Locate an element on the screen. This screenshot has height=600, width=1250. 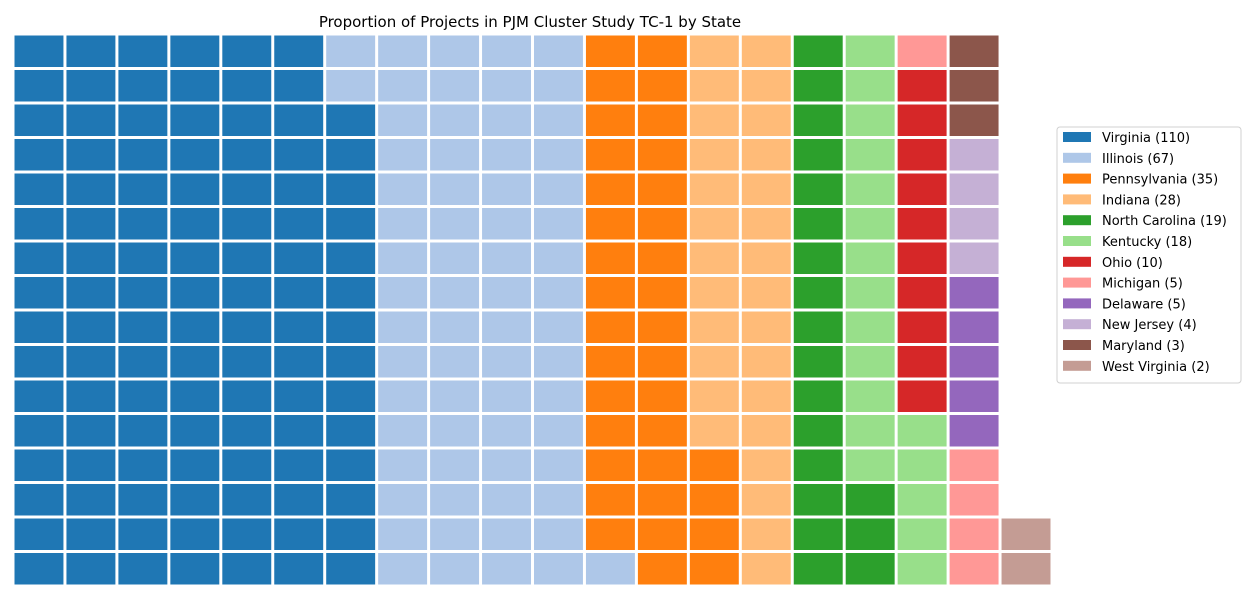
legend-swatch is located at coordinates (1077, 282).